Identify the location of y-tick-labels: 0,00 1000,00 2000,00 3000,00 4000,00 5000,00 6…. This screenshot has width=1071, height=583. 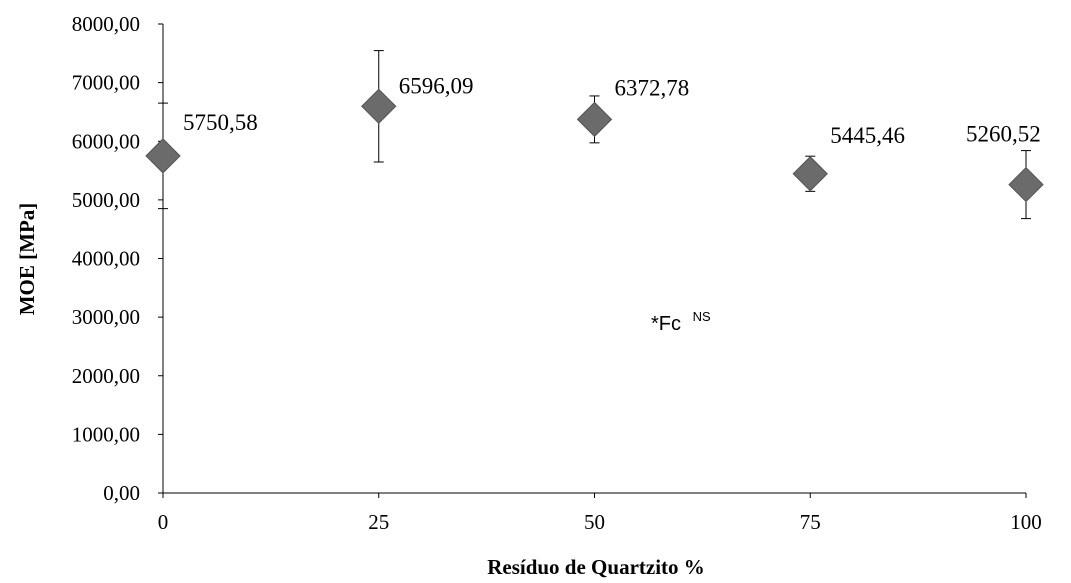
(117, 258).